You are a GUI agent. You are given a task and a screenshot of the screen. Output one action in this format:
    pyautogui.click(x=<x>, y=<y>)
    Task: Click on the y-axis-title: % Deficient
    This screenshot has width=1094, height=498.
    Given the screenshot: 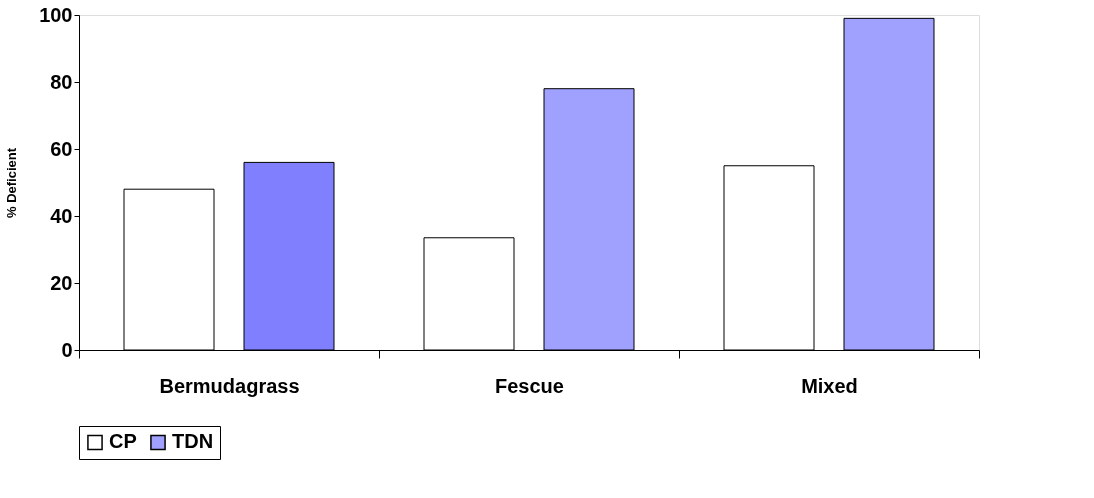 What is the action you would take?
    pyautogui.click(x=12, y=183)
    